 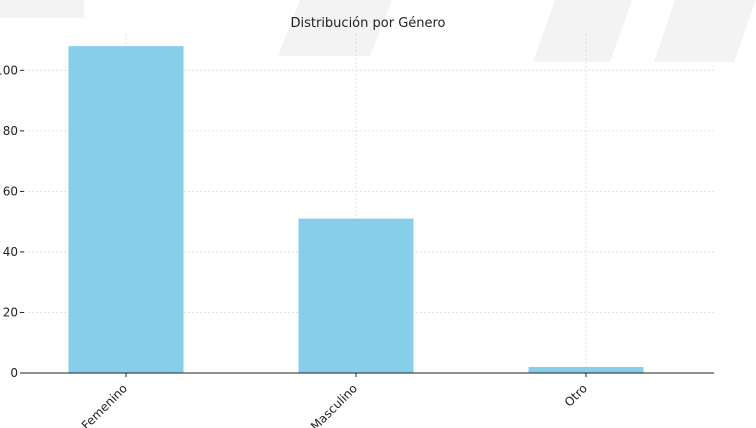 What do you see at coordinates (576, 395) in the screenshot?
I see `x-tick-label: Otro` at bounding box center [576, 395].